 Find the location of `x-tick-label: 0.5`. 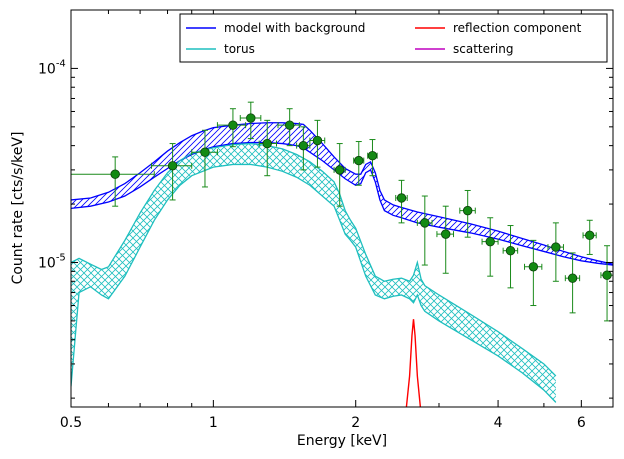

x-tick-label: 0.5 is located at coordinates (71, 423).